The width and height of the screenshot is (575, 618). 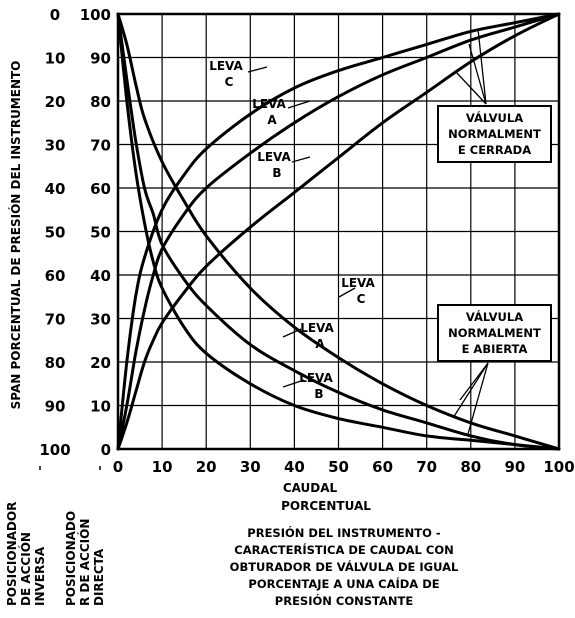 I want to click on y-tick-label-inverse: 10, so click(x=55, y=59).